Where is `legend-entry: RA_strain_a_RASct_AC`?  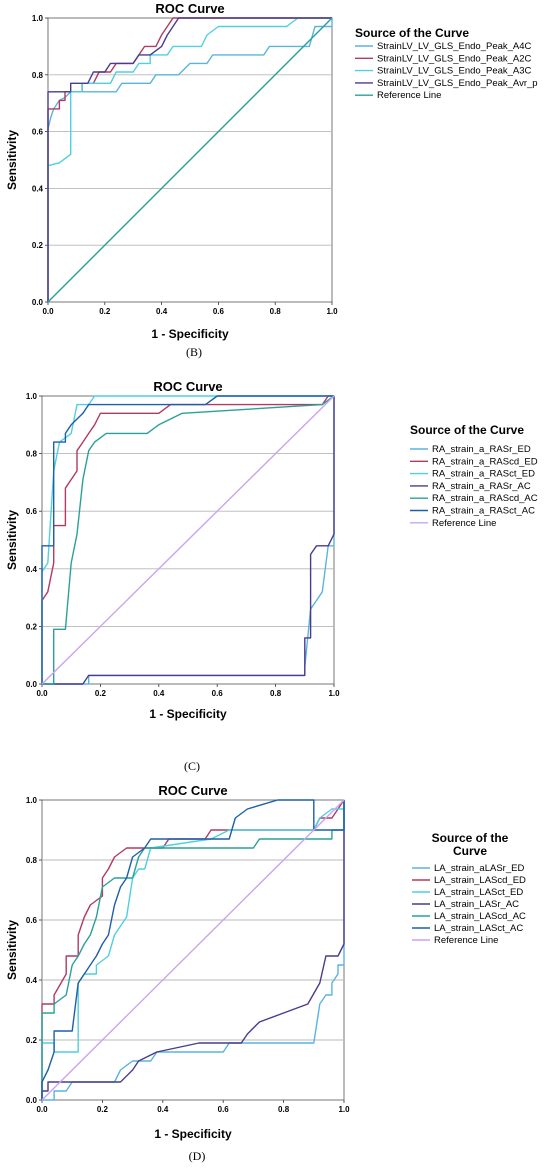 legend-entry: RA_strain_a_RASct_AC is located at coordinates (483, 511).